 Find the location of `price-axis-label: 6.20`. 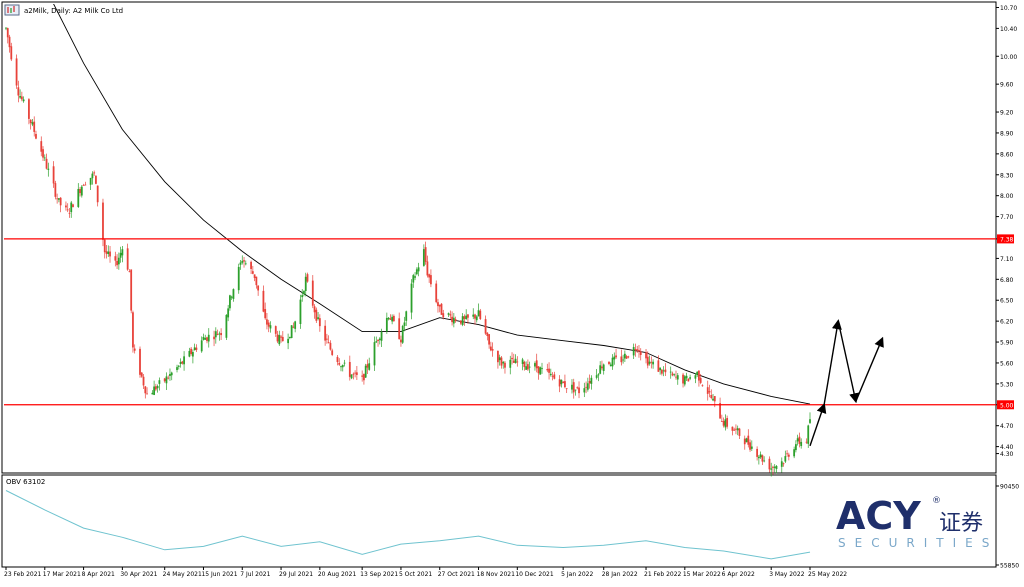

price-axis-label: 6.20 is located at coordinates (1007, 322).